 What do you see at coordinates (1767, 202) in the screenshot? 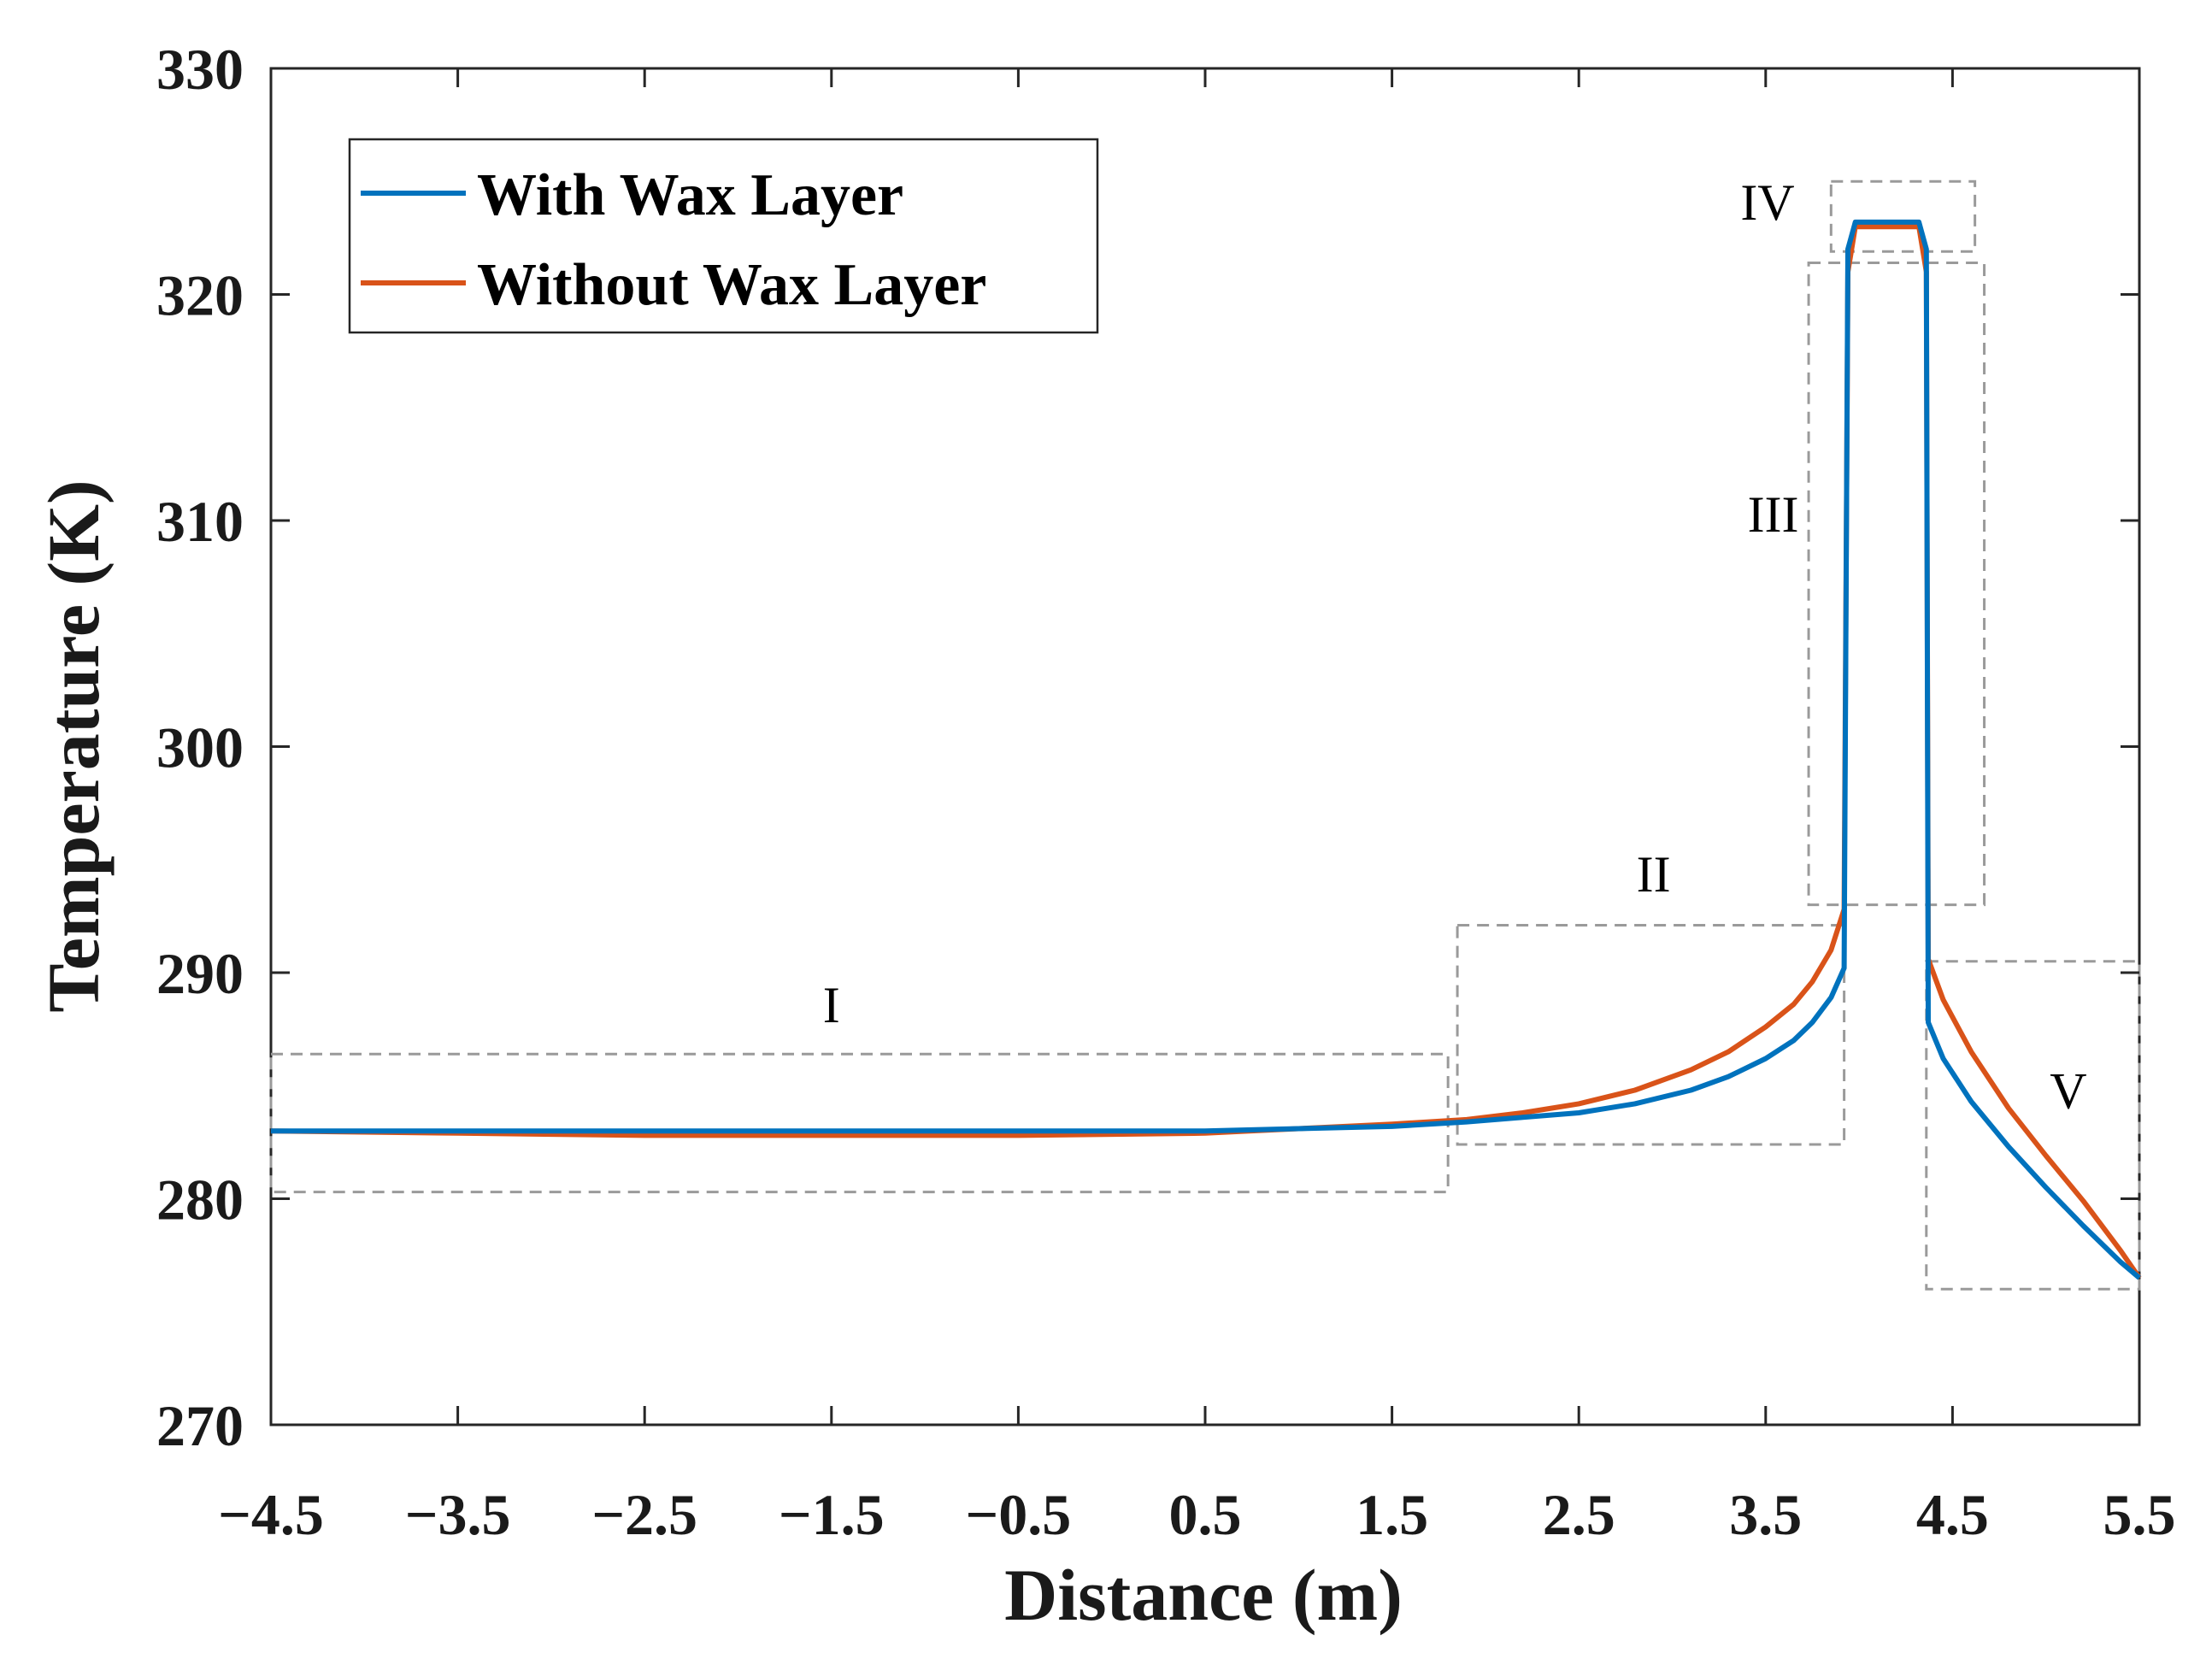
I see `region-label-IV: IV` at bounding box center [1767, 202].